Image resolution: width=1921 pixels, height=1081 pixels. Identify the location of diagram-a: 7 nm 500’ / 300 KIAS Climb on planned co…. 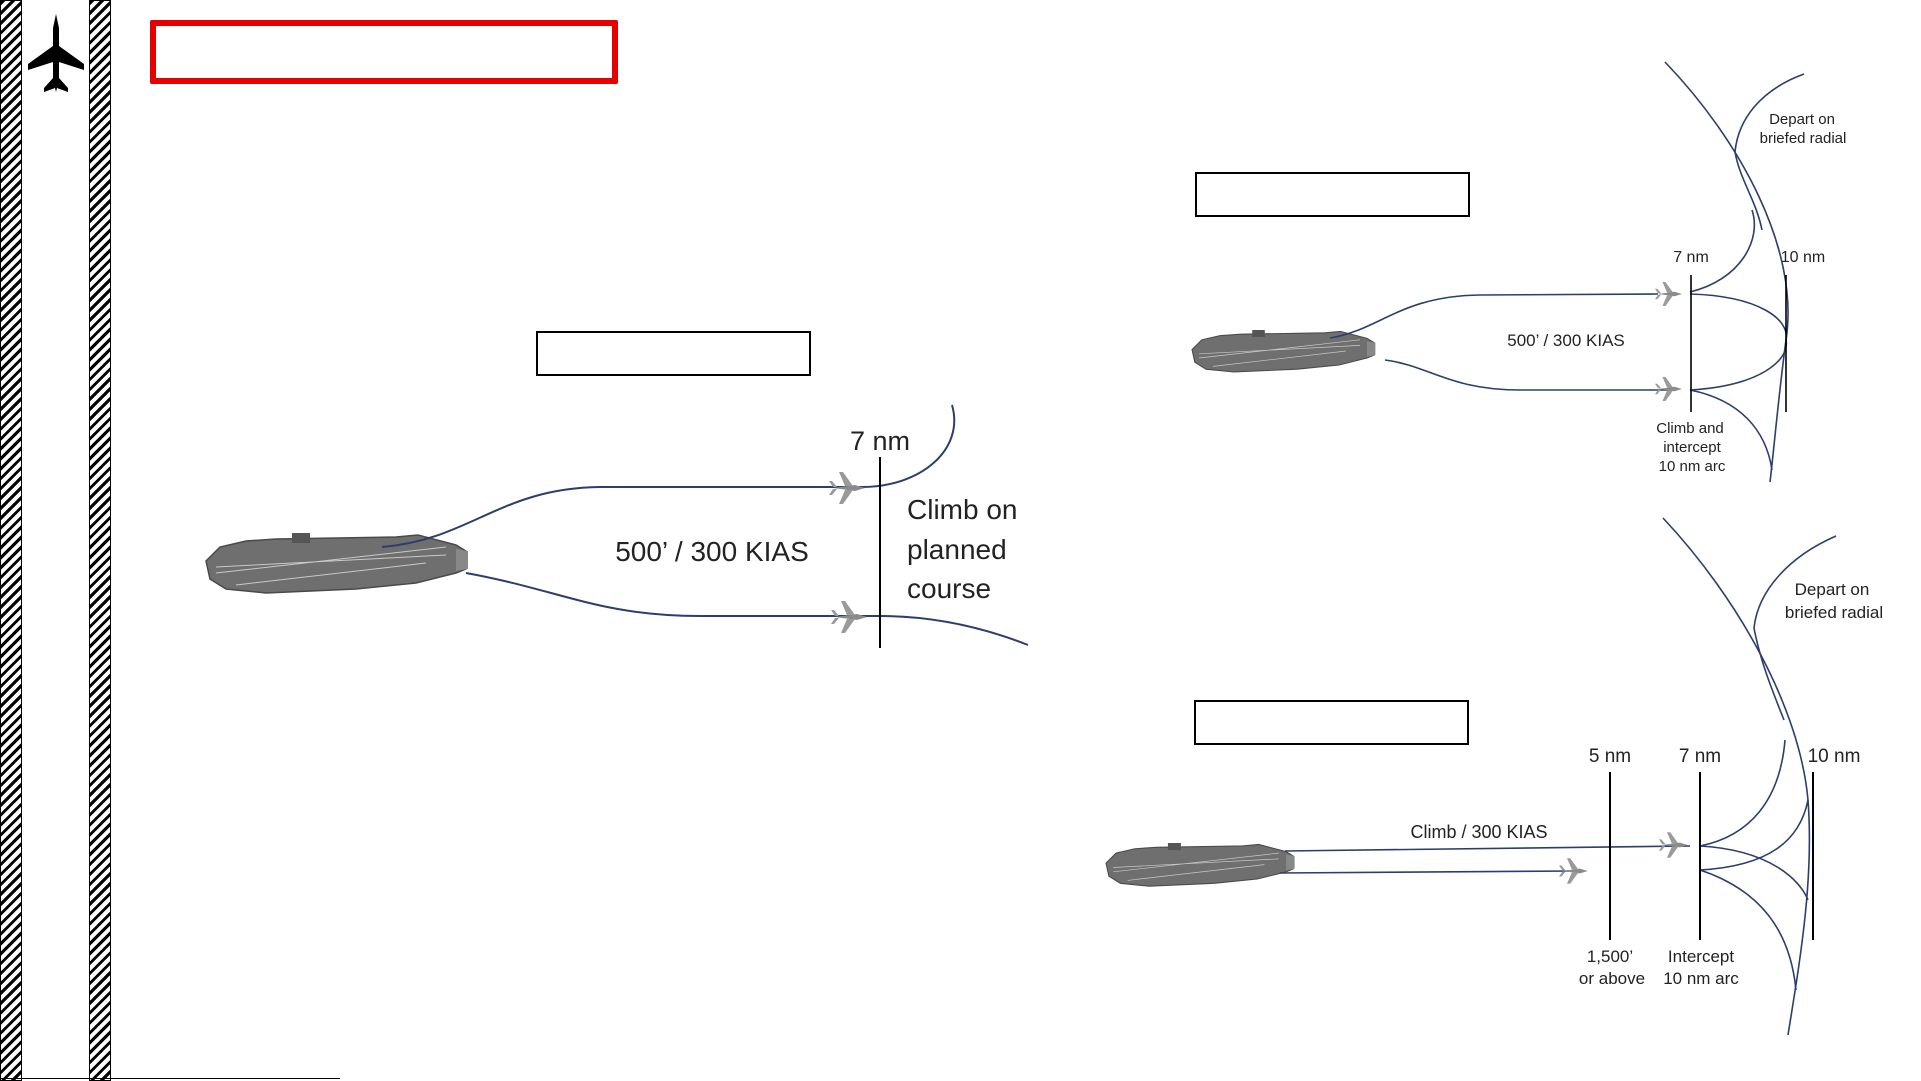
(617, 526).